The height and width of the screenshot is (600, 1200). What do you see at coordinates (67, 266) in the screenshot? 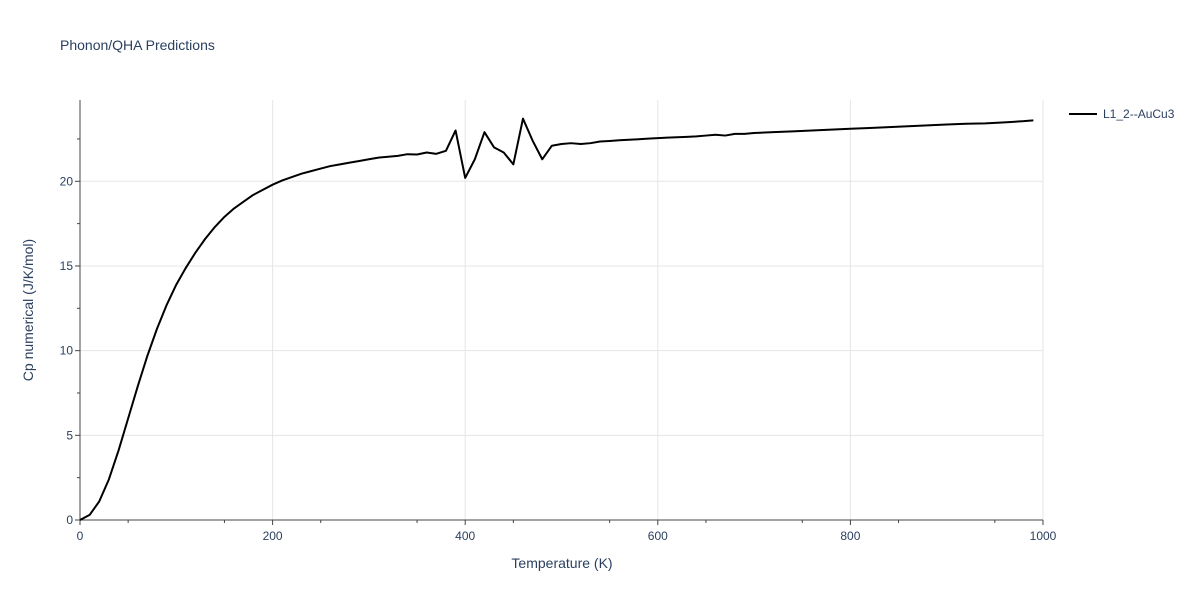
I see `y-tick-label: 15` at bounding box center [67, 266].